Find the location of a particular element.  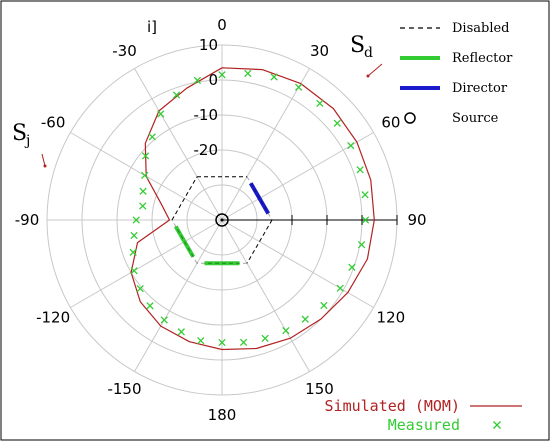

director-element is located at coordinates (259, 198).